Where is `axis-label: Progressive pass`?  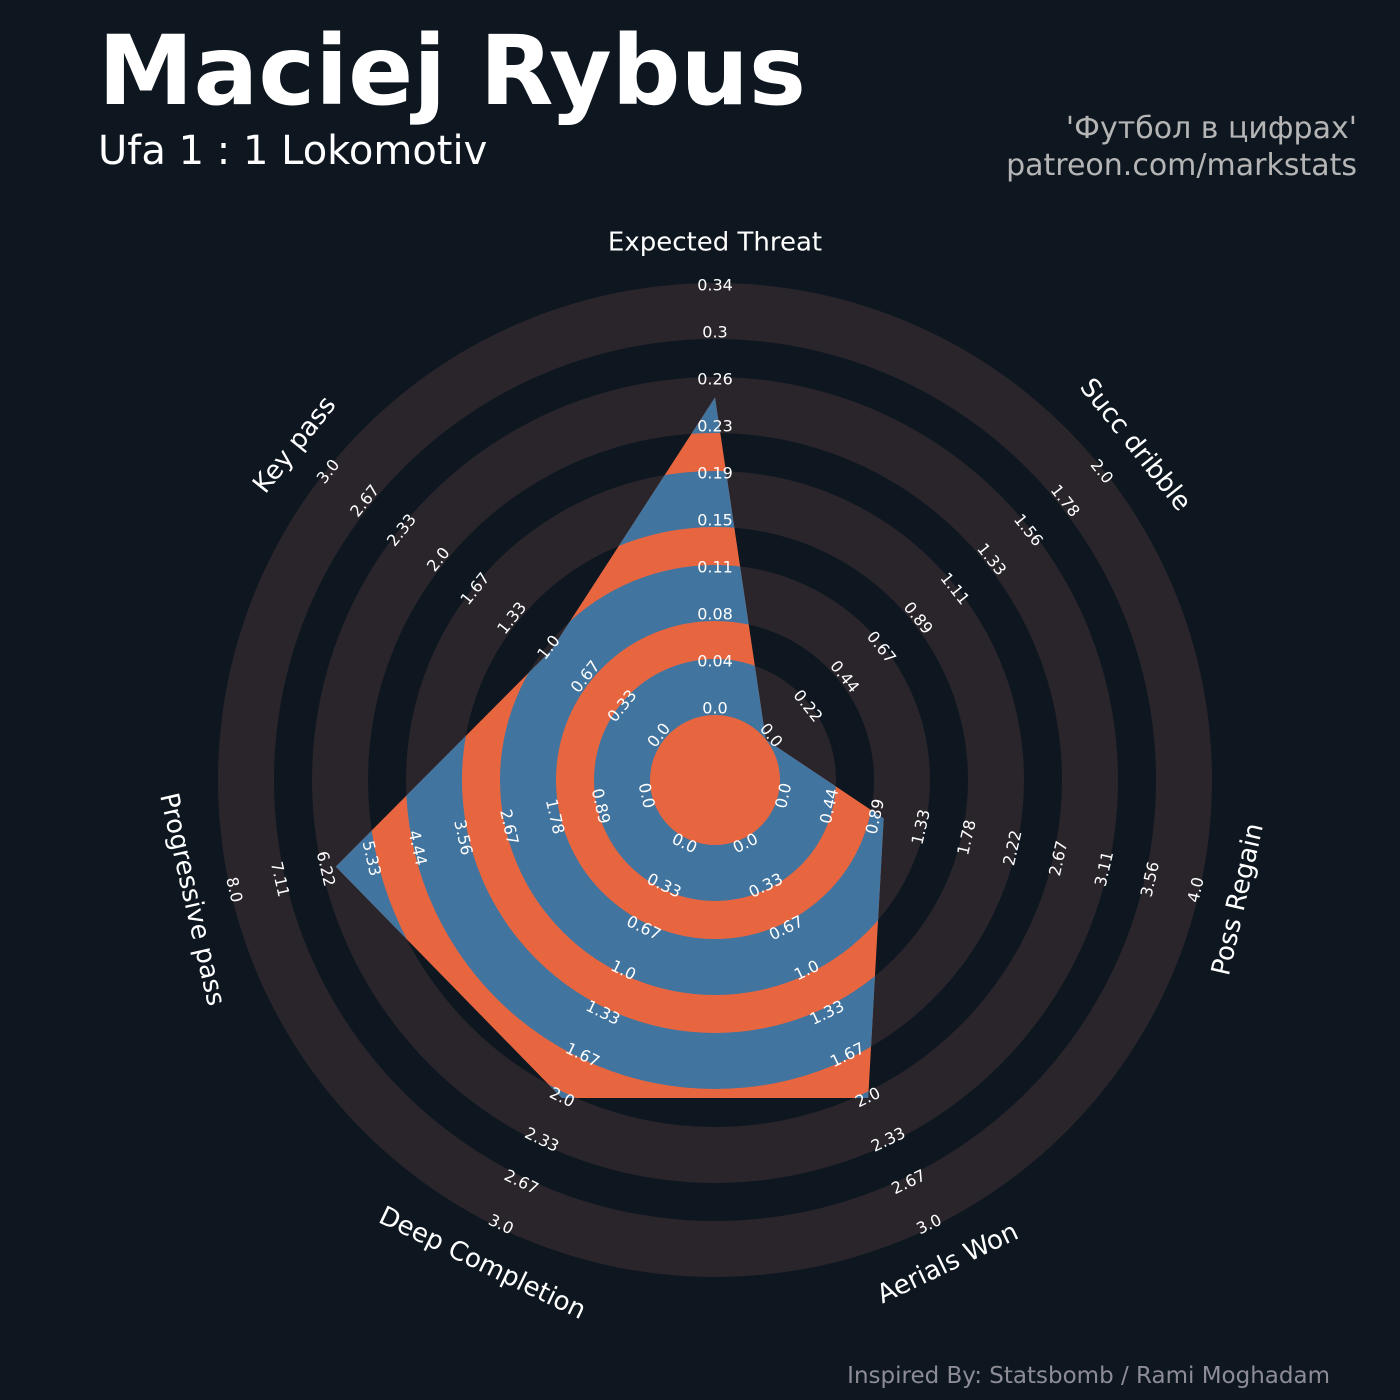 axis-label: Progressive pass is located at coordinates (192, 899).